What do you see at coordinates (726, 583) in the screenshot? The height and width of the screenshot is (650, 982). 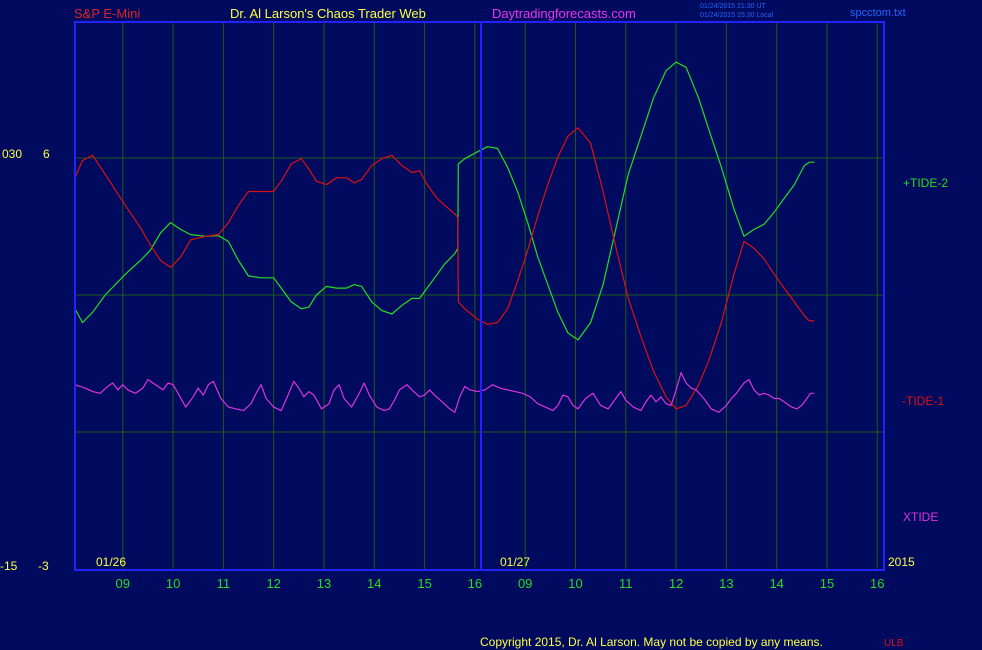 I see `hour-tick-12: 13` at bounding box center [726, 583].